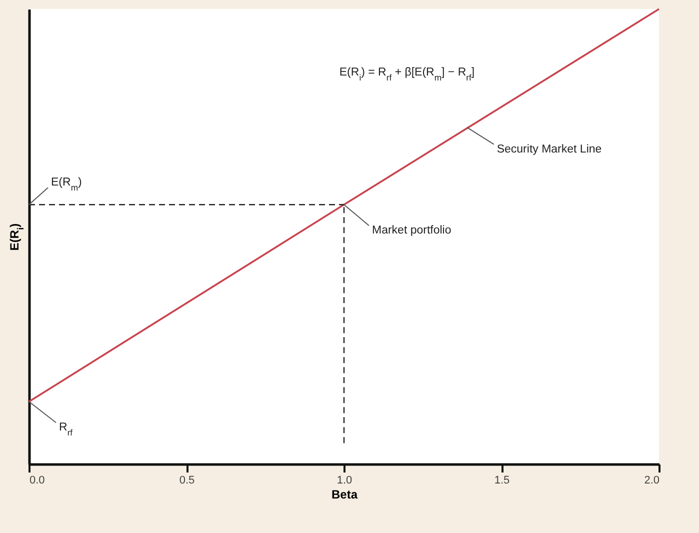 This screenshot has height=533, width=699. Describe the element at coordinates (344, 480) in the screenshot. I see `x-tick-label: 1.0` at that location.